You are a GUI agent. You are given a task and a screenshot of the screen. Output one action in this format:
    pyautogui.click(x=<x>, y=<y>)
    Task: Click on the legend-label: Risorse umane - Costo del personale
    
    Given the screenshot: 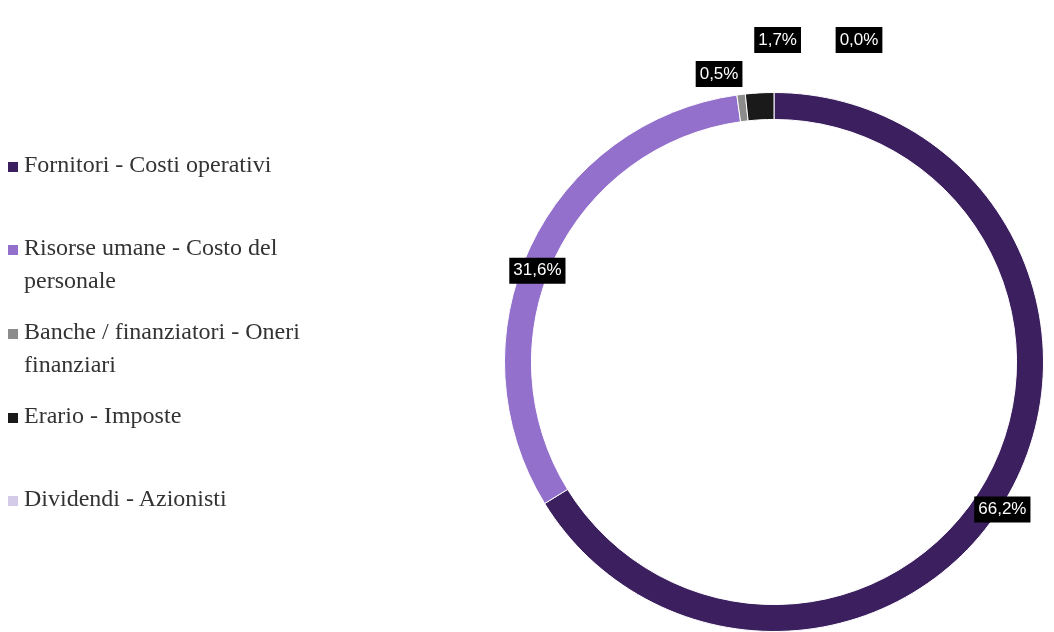 What is the action you would take?
    pyautogui.click(x=151, y=264)
    